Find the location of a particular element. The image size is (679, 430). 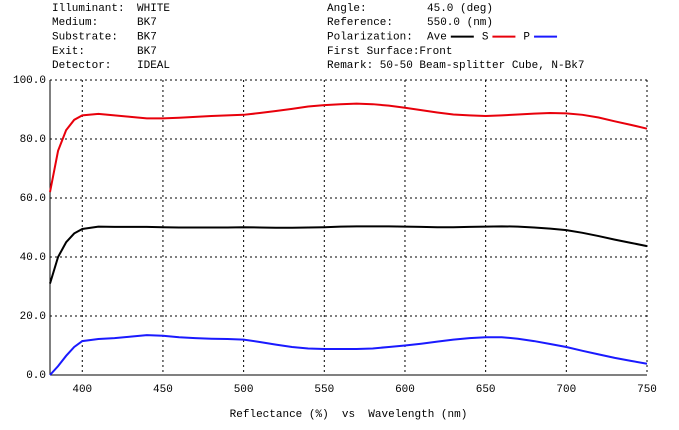

info-label: Detector: is located at coordinates (81, 66).